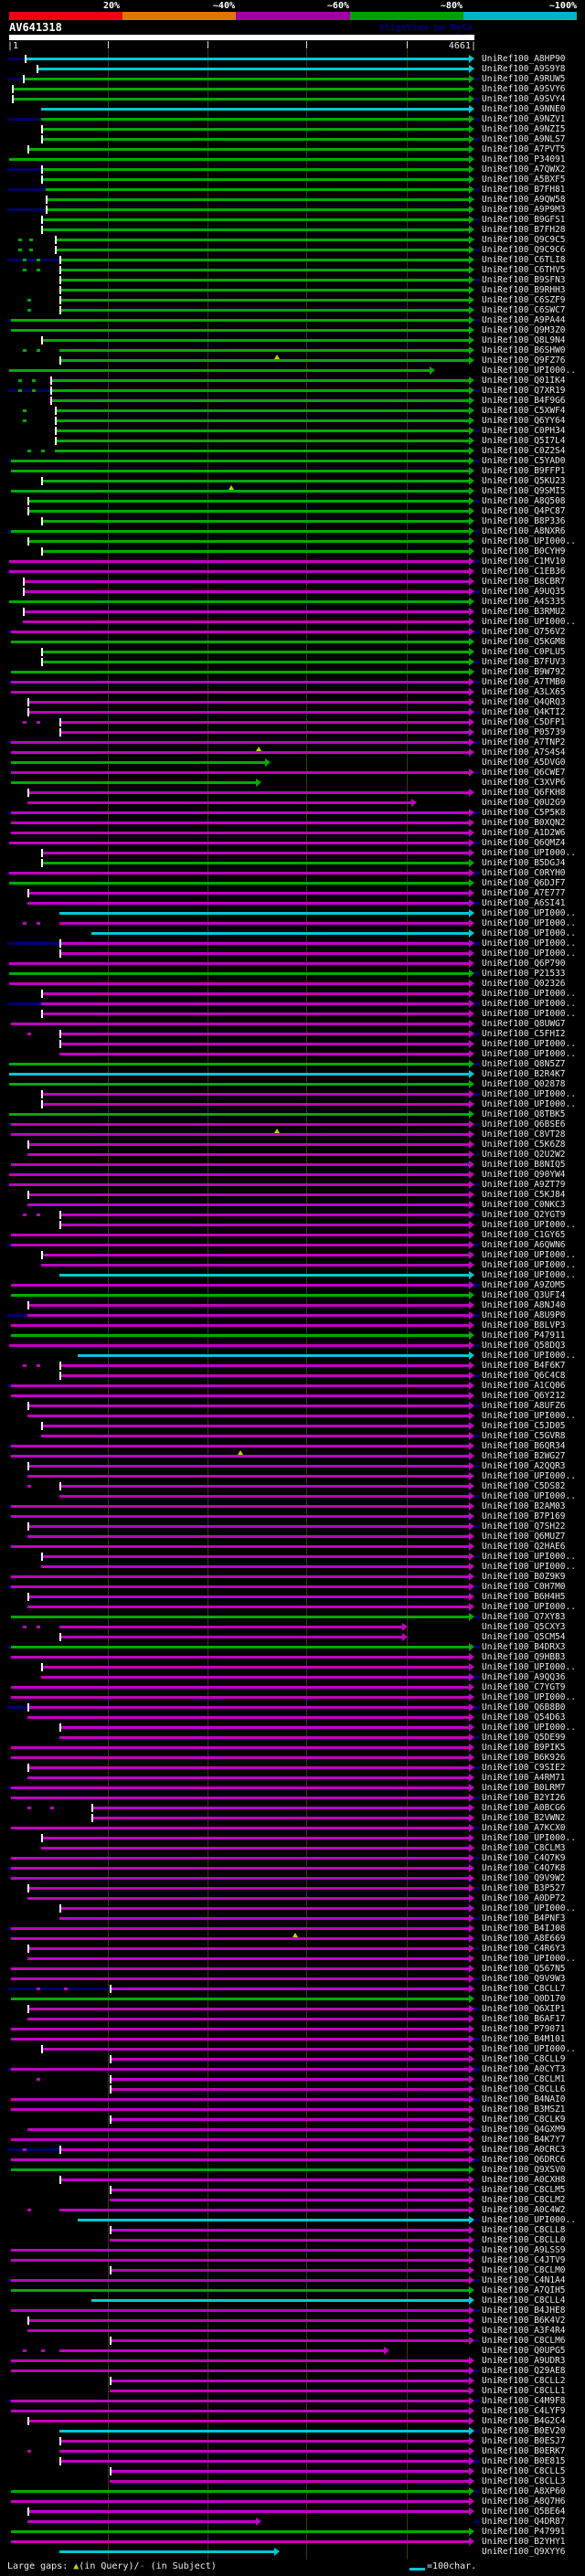 This screenshot has height=2576, width=585. I want to click on hit-label: UniRef100_A9NLS7, so click(524, 139).